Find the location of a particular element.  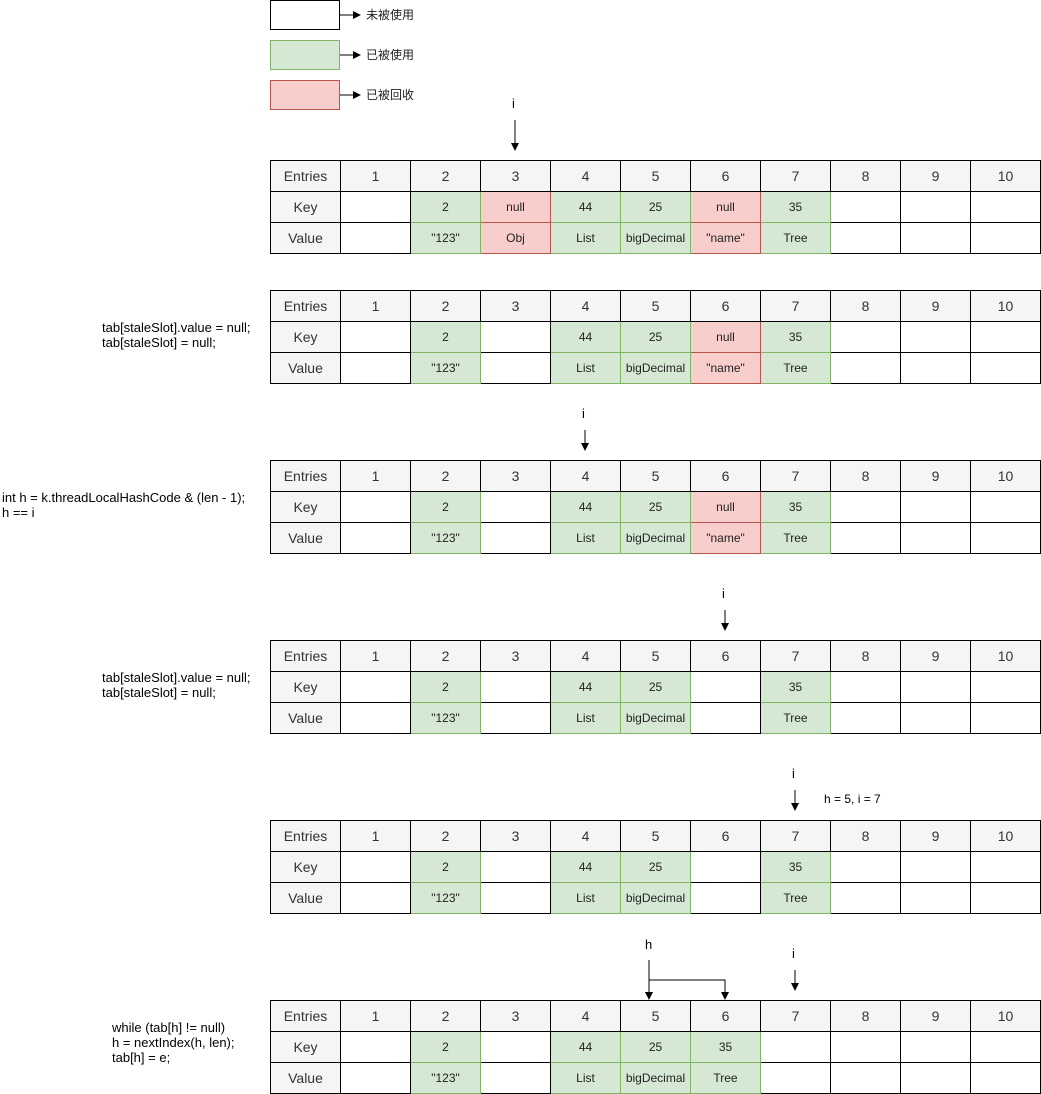

key-cell: null is located at coordinates (725, 207).